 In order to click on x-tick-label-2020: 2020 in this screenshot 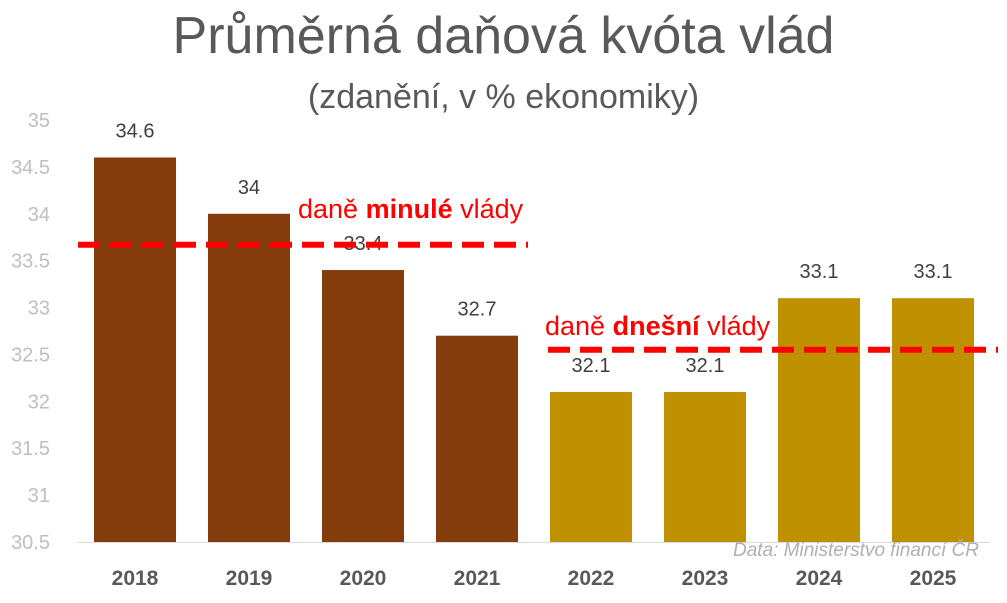, I will do `click(363, 578)`.